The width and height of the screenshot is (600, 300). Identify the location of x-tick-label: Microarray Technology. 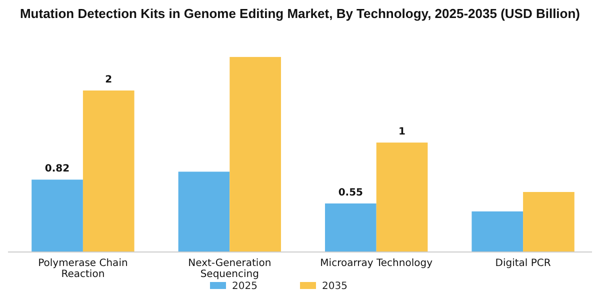
(376, 263).